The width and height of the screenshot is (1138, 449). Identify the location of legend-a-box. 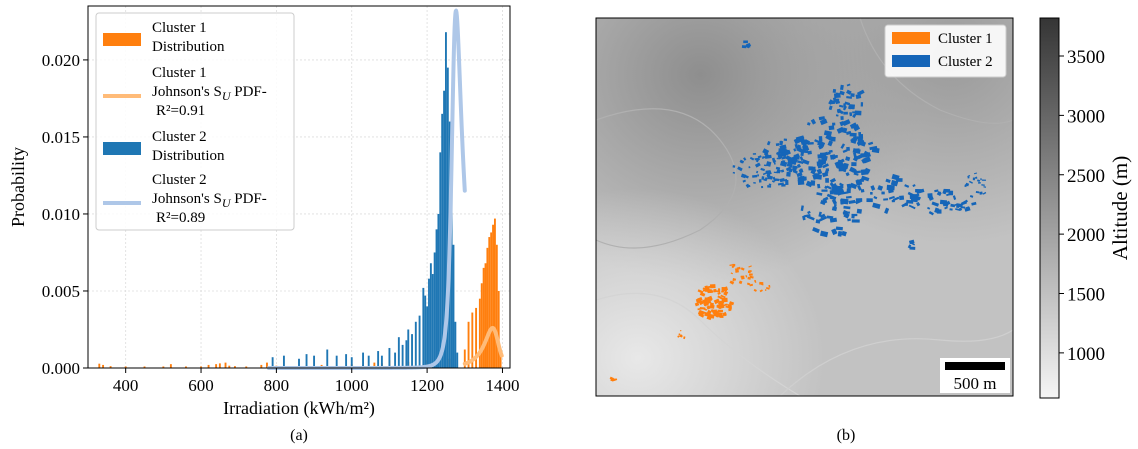
(195, 121).